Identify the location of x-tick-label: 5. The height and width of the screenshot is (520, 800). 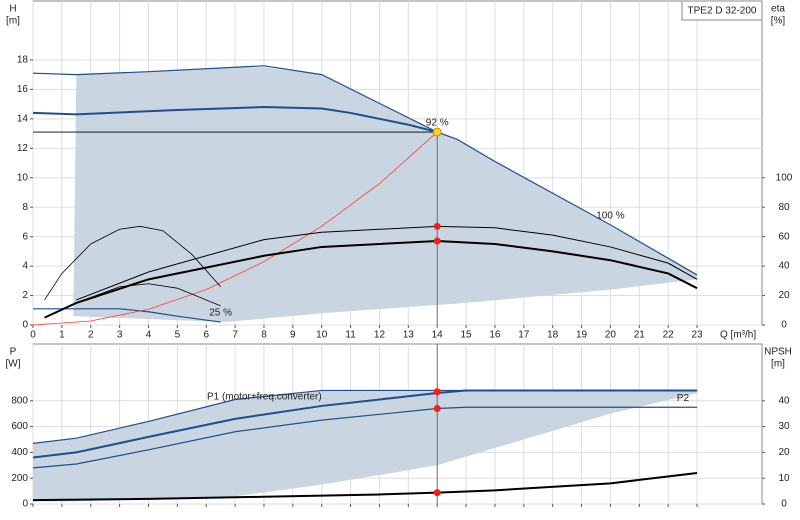
(178, 335).